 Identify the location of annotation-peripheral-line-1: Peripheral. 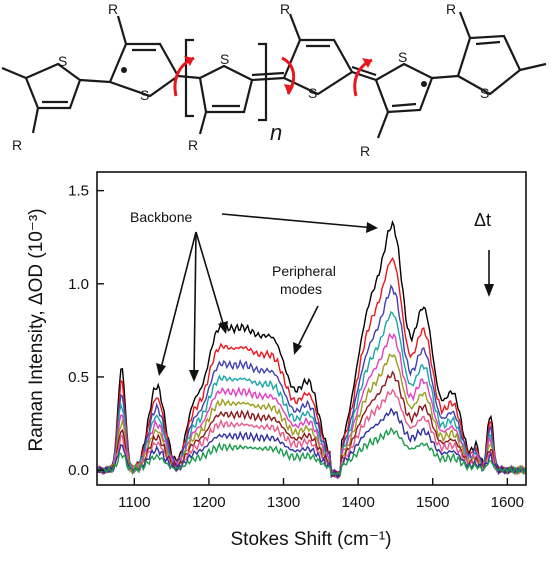
(304, 271).